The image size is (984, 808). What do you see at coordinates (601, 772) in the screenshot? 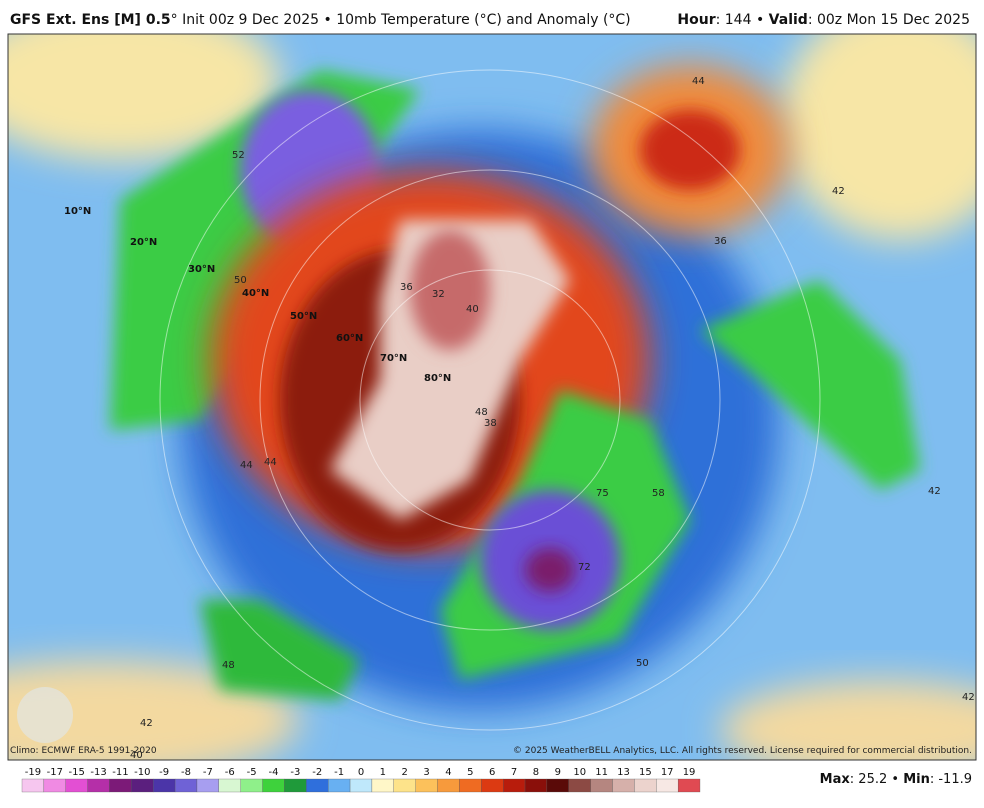
I see `colorbar-label: 11` at bounding box center [601, 772].